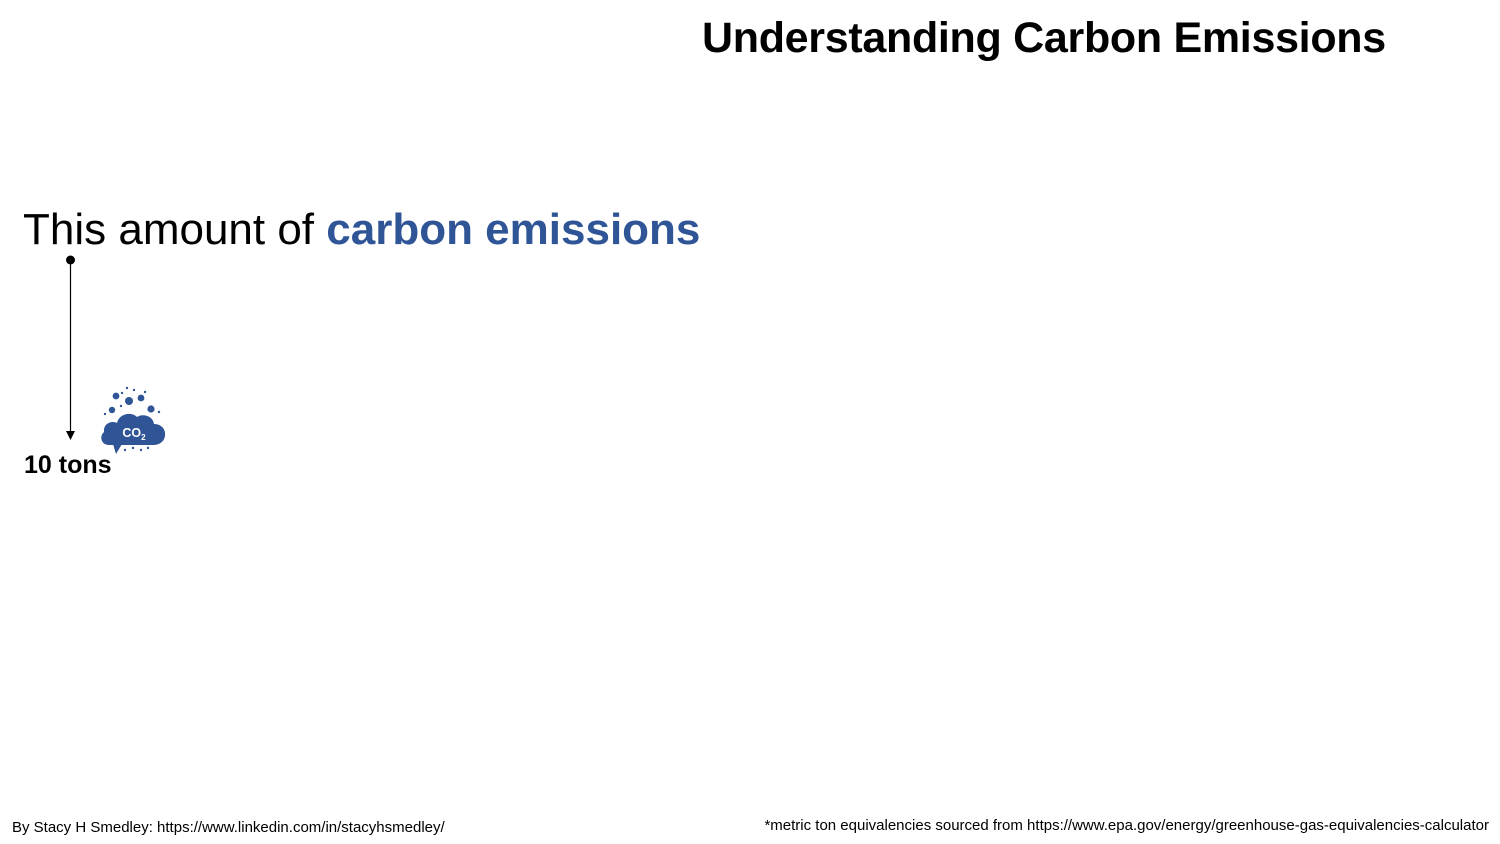  Describe the element at coordinates (133, 420) in the screenshot. I see `co2-cloud-icon: CO2` at that location.